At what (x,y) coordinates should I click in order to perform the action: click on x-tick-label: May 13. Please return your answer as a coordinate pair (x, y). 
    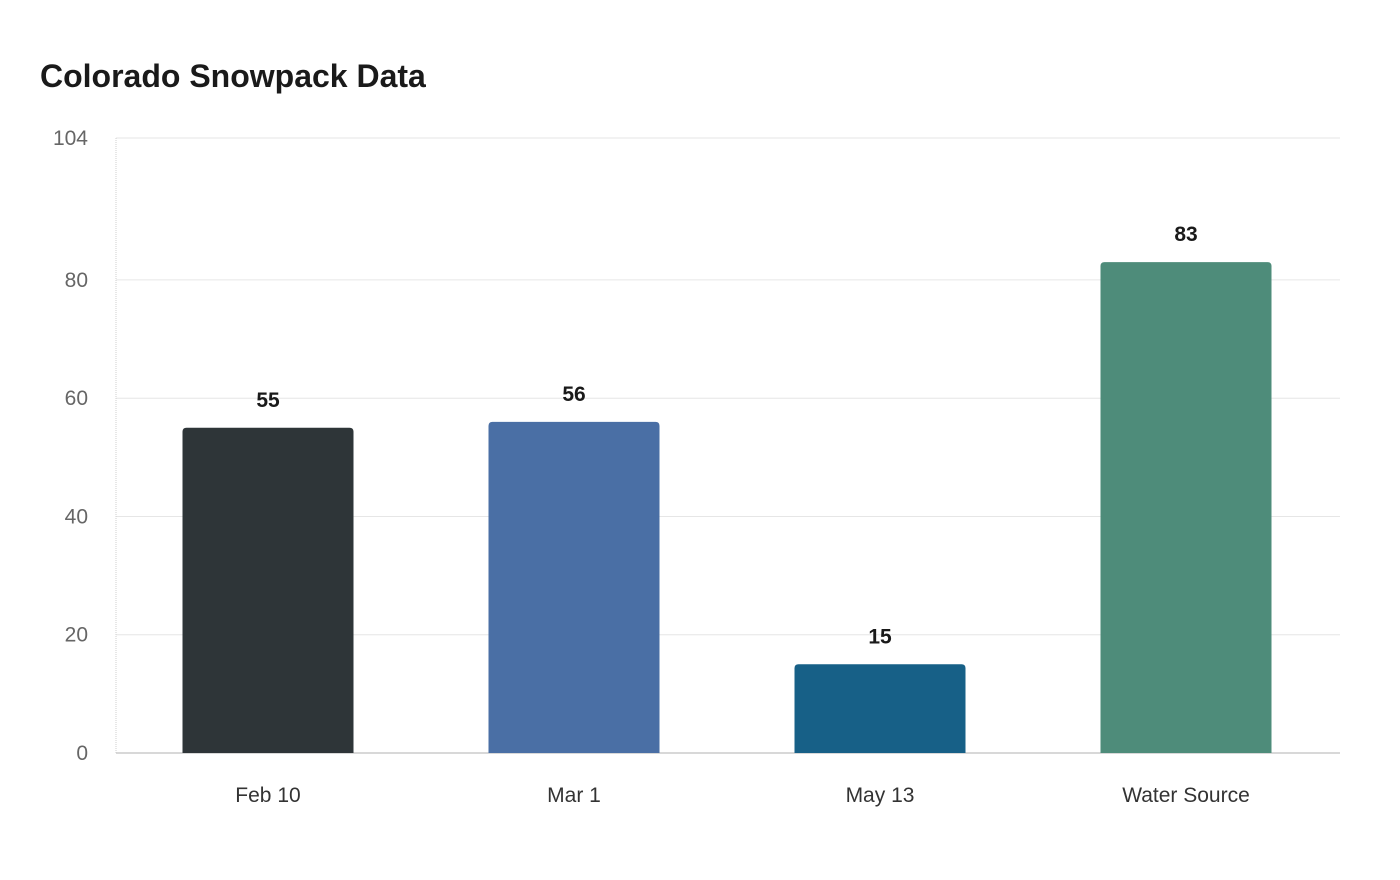
    Looking at the image, I should click on (880, 795).